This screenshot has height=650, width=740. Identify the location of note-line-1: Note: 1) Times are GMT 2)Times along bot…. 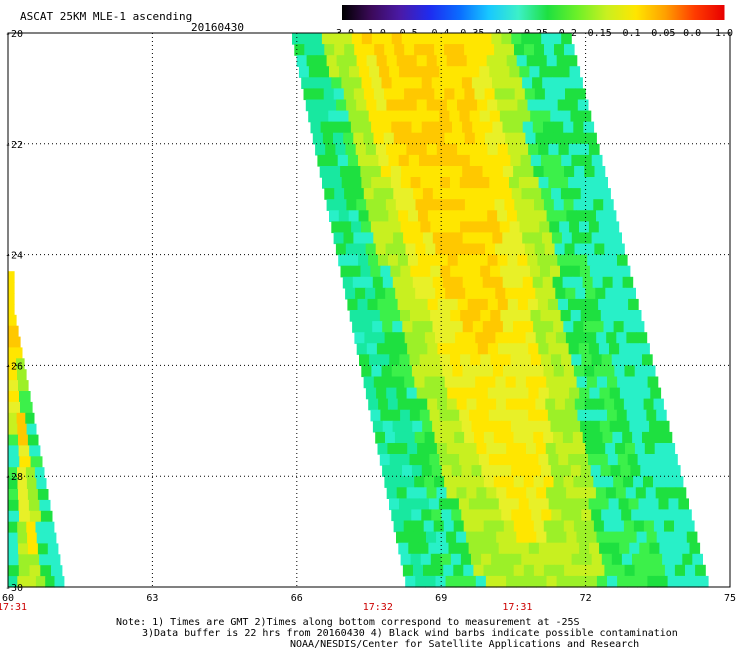
(348, 622).